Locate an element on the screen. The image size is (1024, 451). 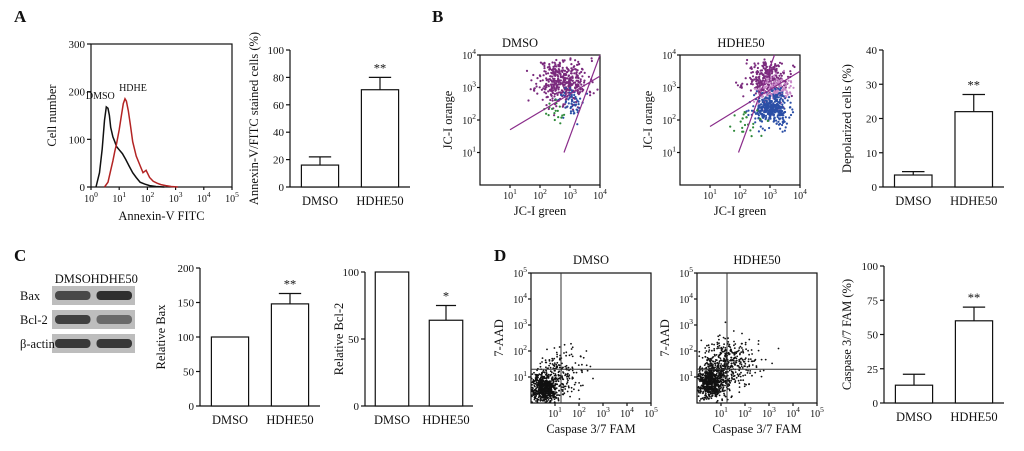
caspase-dmso-xtick-label: 105 is located at coordinates (651, 412).